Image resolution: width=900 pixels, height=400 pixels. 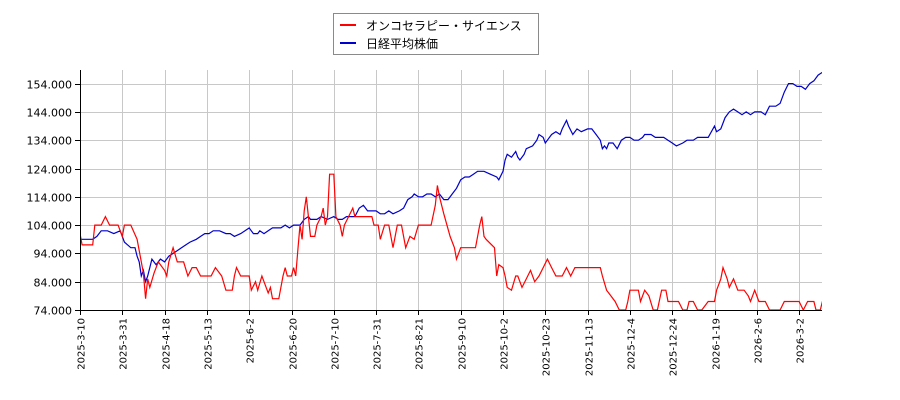 I want to click on legend-item-nikkei: 日経平均株価, so click(x=389, y=43).